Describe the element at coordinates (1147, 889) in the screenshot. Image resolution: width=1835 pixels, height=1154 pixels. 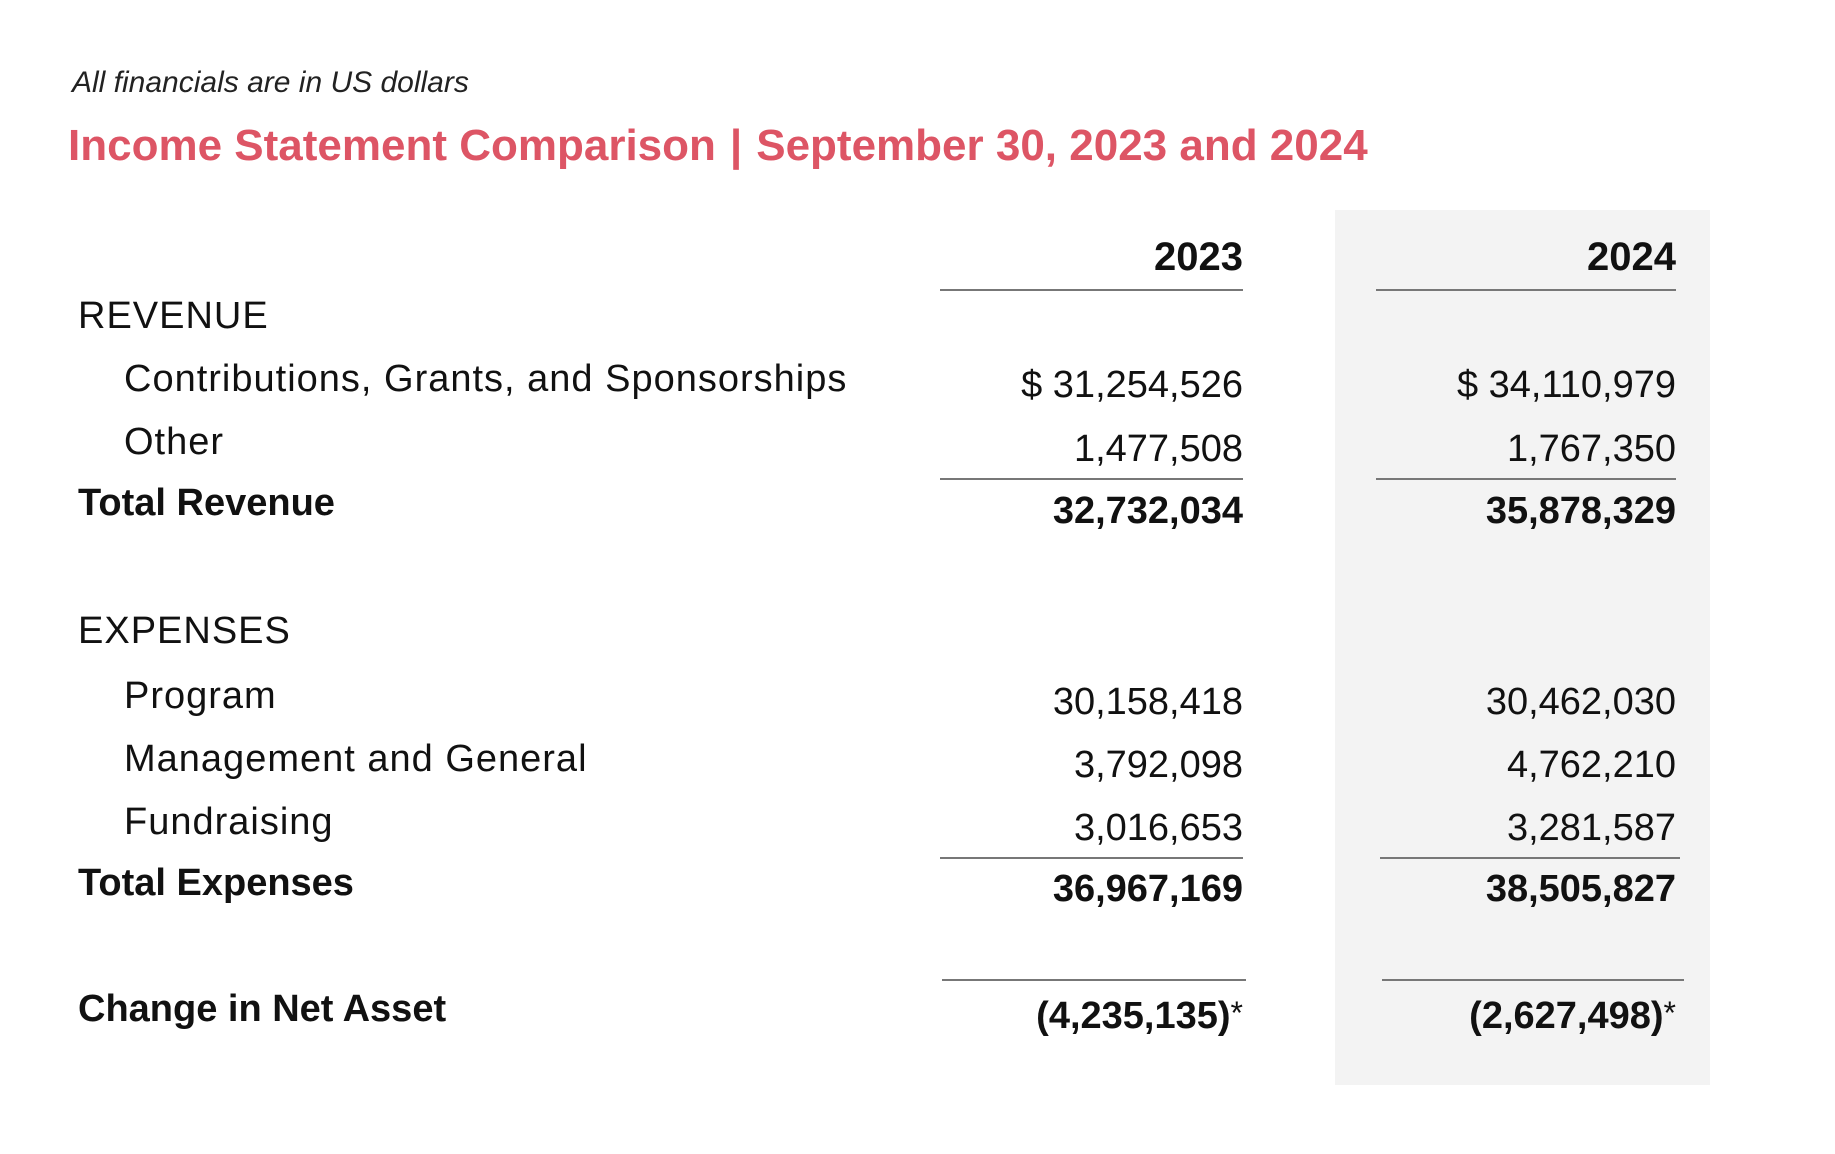
I see `value-total-expenses-2023: 36,967,169` at that location.